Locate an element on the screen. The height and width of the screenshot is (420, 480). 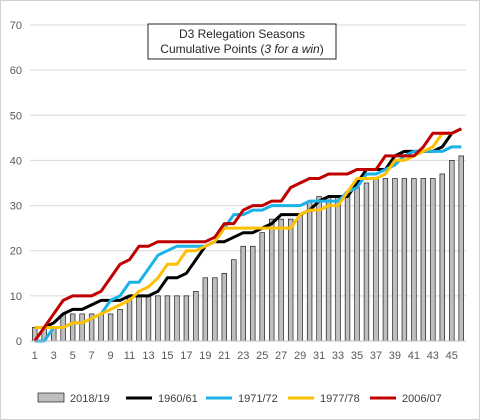
x-tick-label: 31 is located at coordinates (319, 356).